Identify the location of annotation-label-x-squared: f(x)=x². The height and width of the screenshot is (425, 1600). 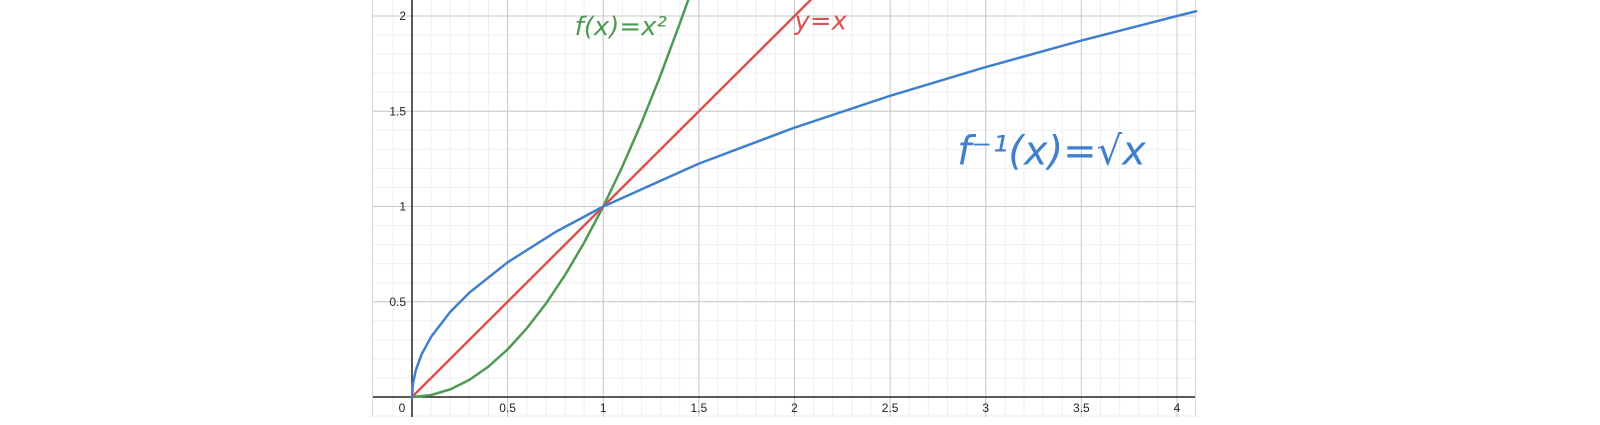
(621, 27).